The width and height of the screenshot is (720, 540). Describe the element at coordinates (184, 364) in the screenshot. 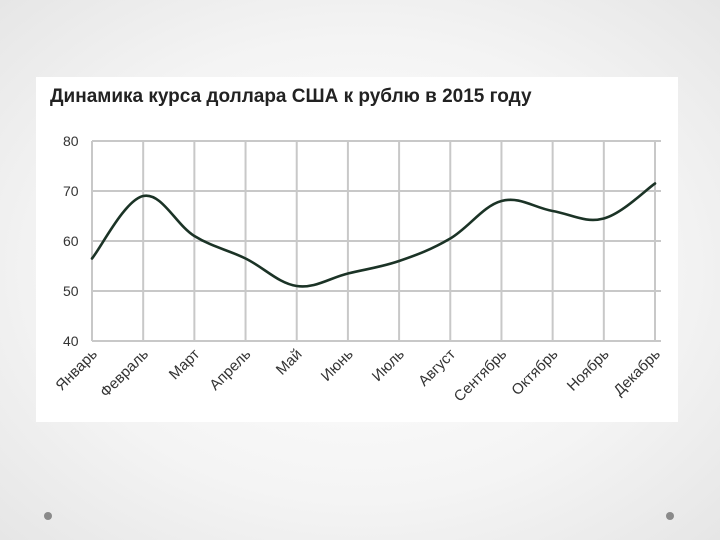

I see `x-tick-label: Март` at that location.